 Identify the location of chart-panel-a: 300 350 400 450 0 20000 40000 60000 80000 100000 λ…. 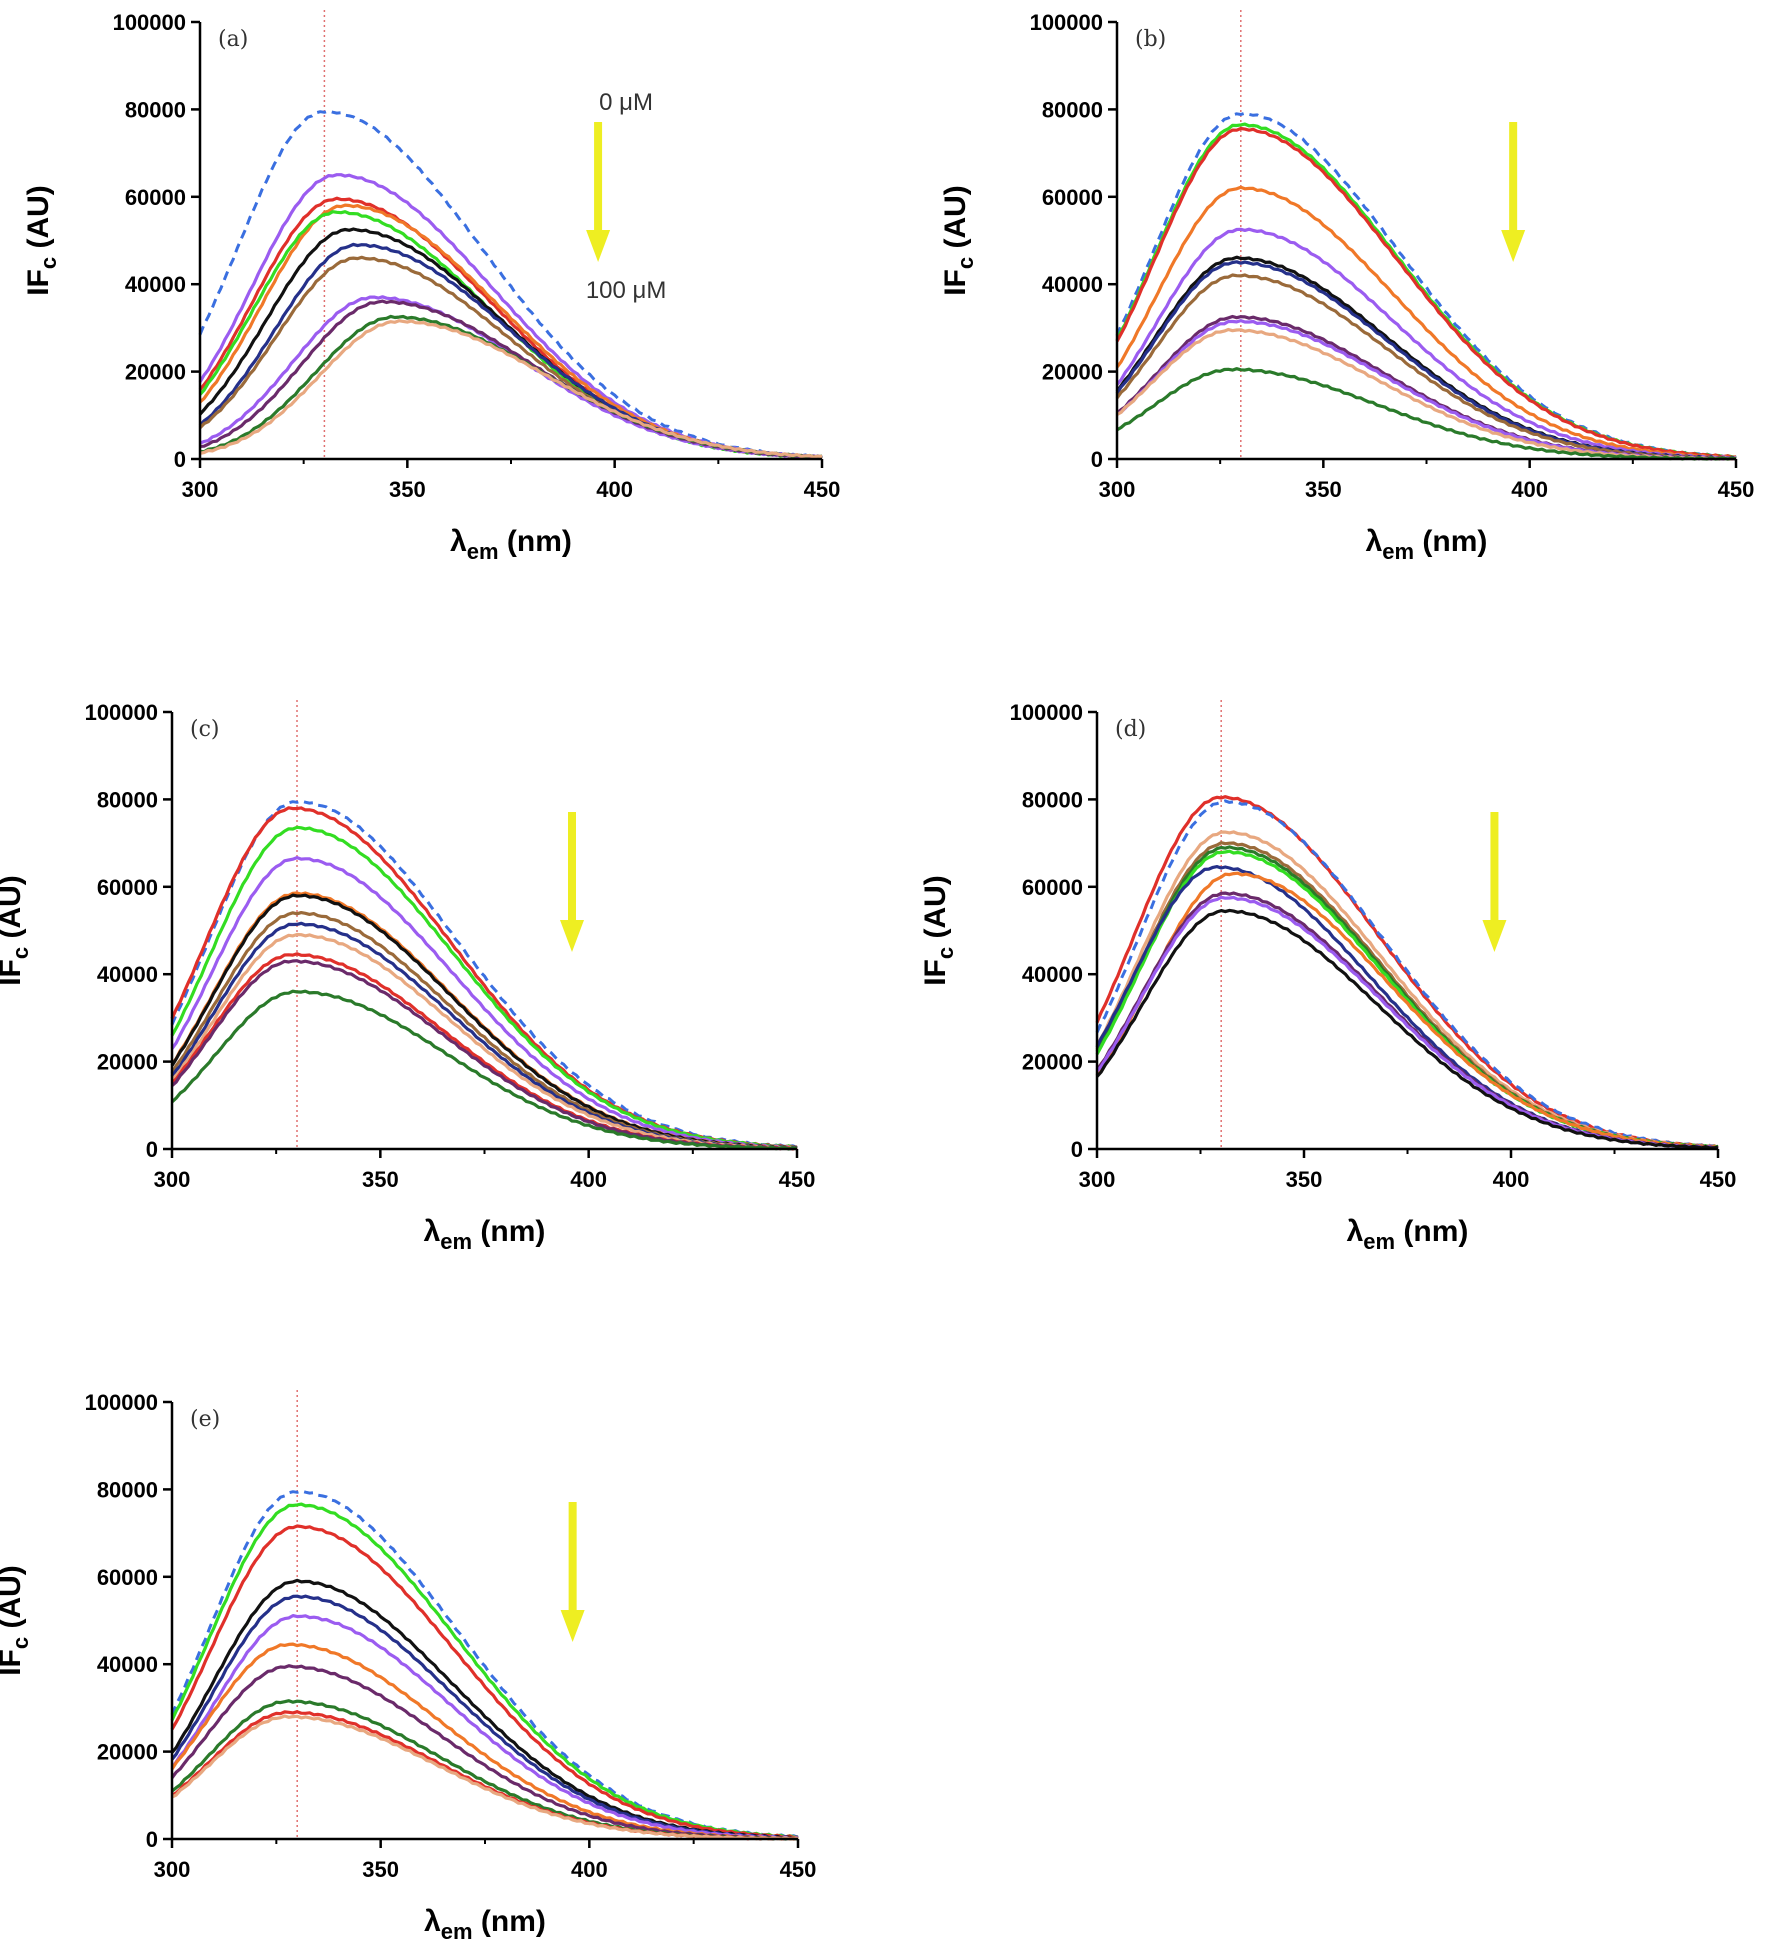
(431, 287).